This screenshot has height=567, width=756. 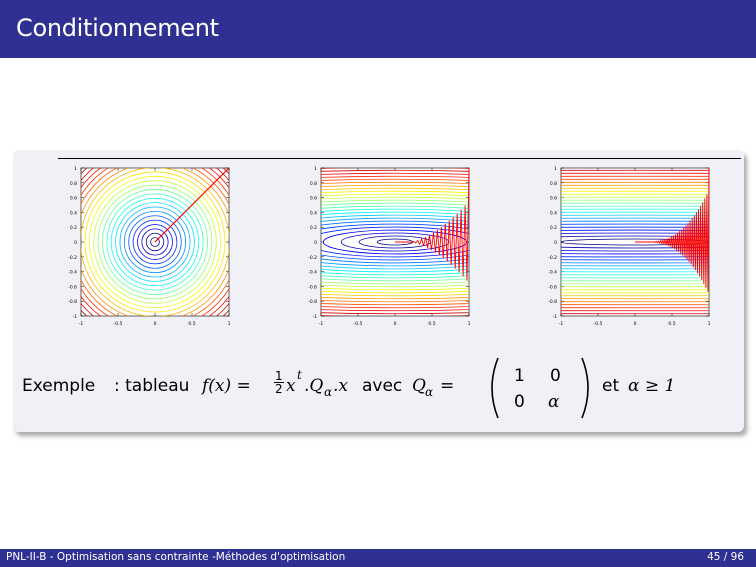 I want to click on matrix-brackets, so click(x=540, y=388).